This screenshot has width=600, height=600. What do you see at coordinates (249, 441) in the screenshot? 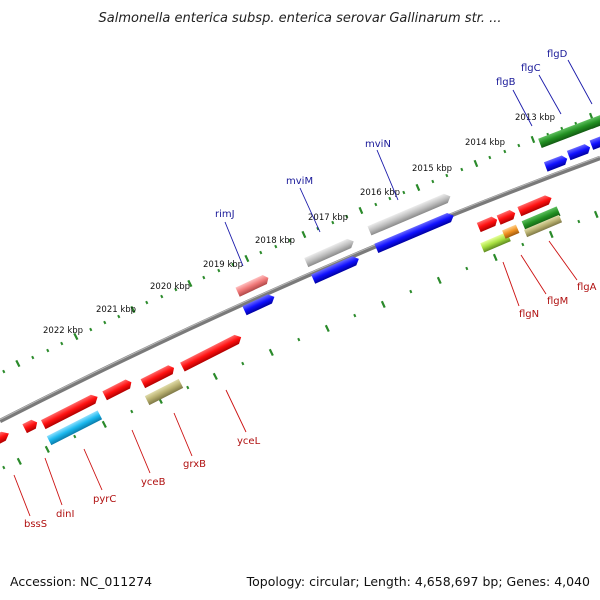
I see `gene-label-yceL: yceL` at bounding box center [249, 441].